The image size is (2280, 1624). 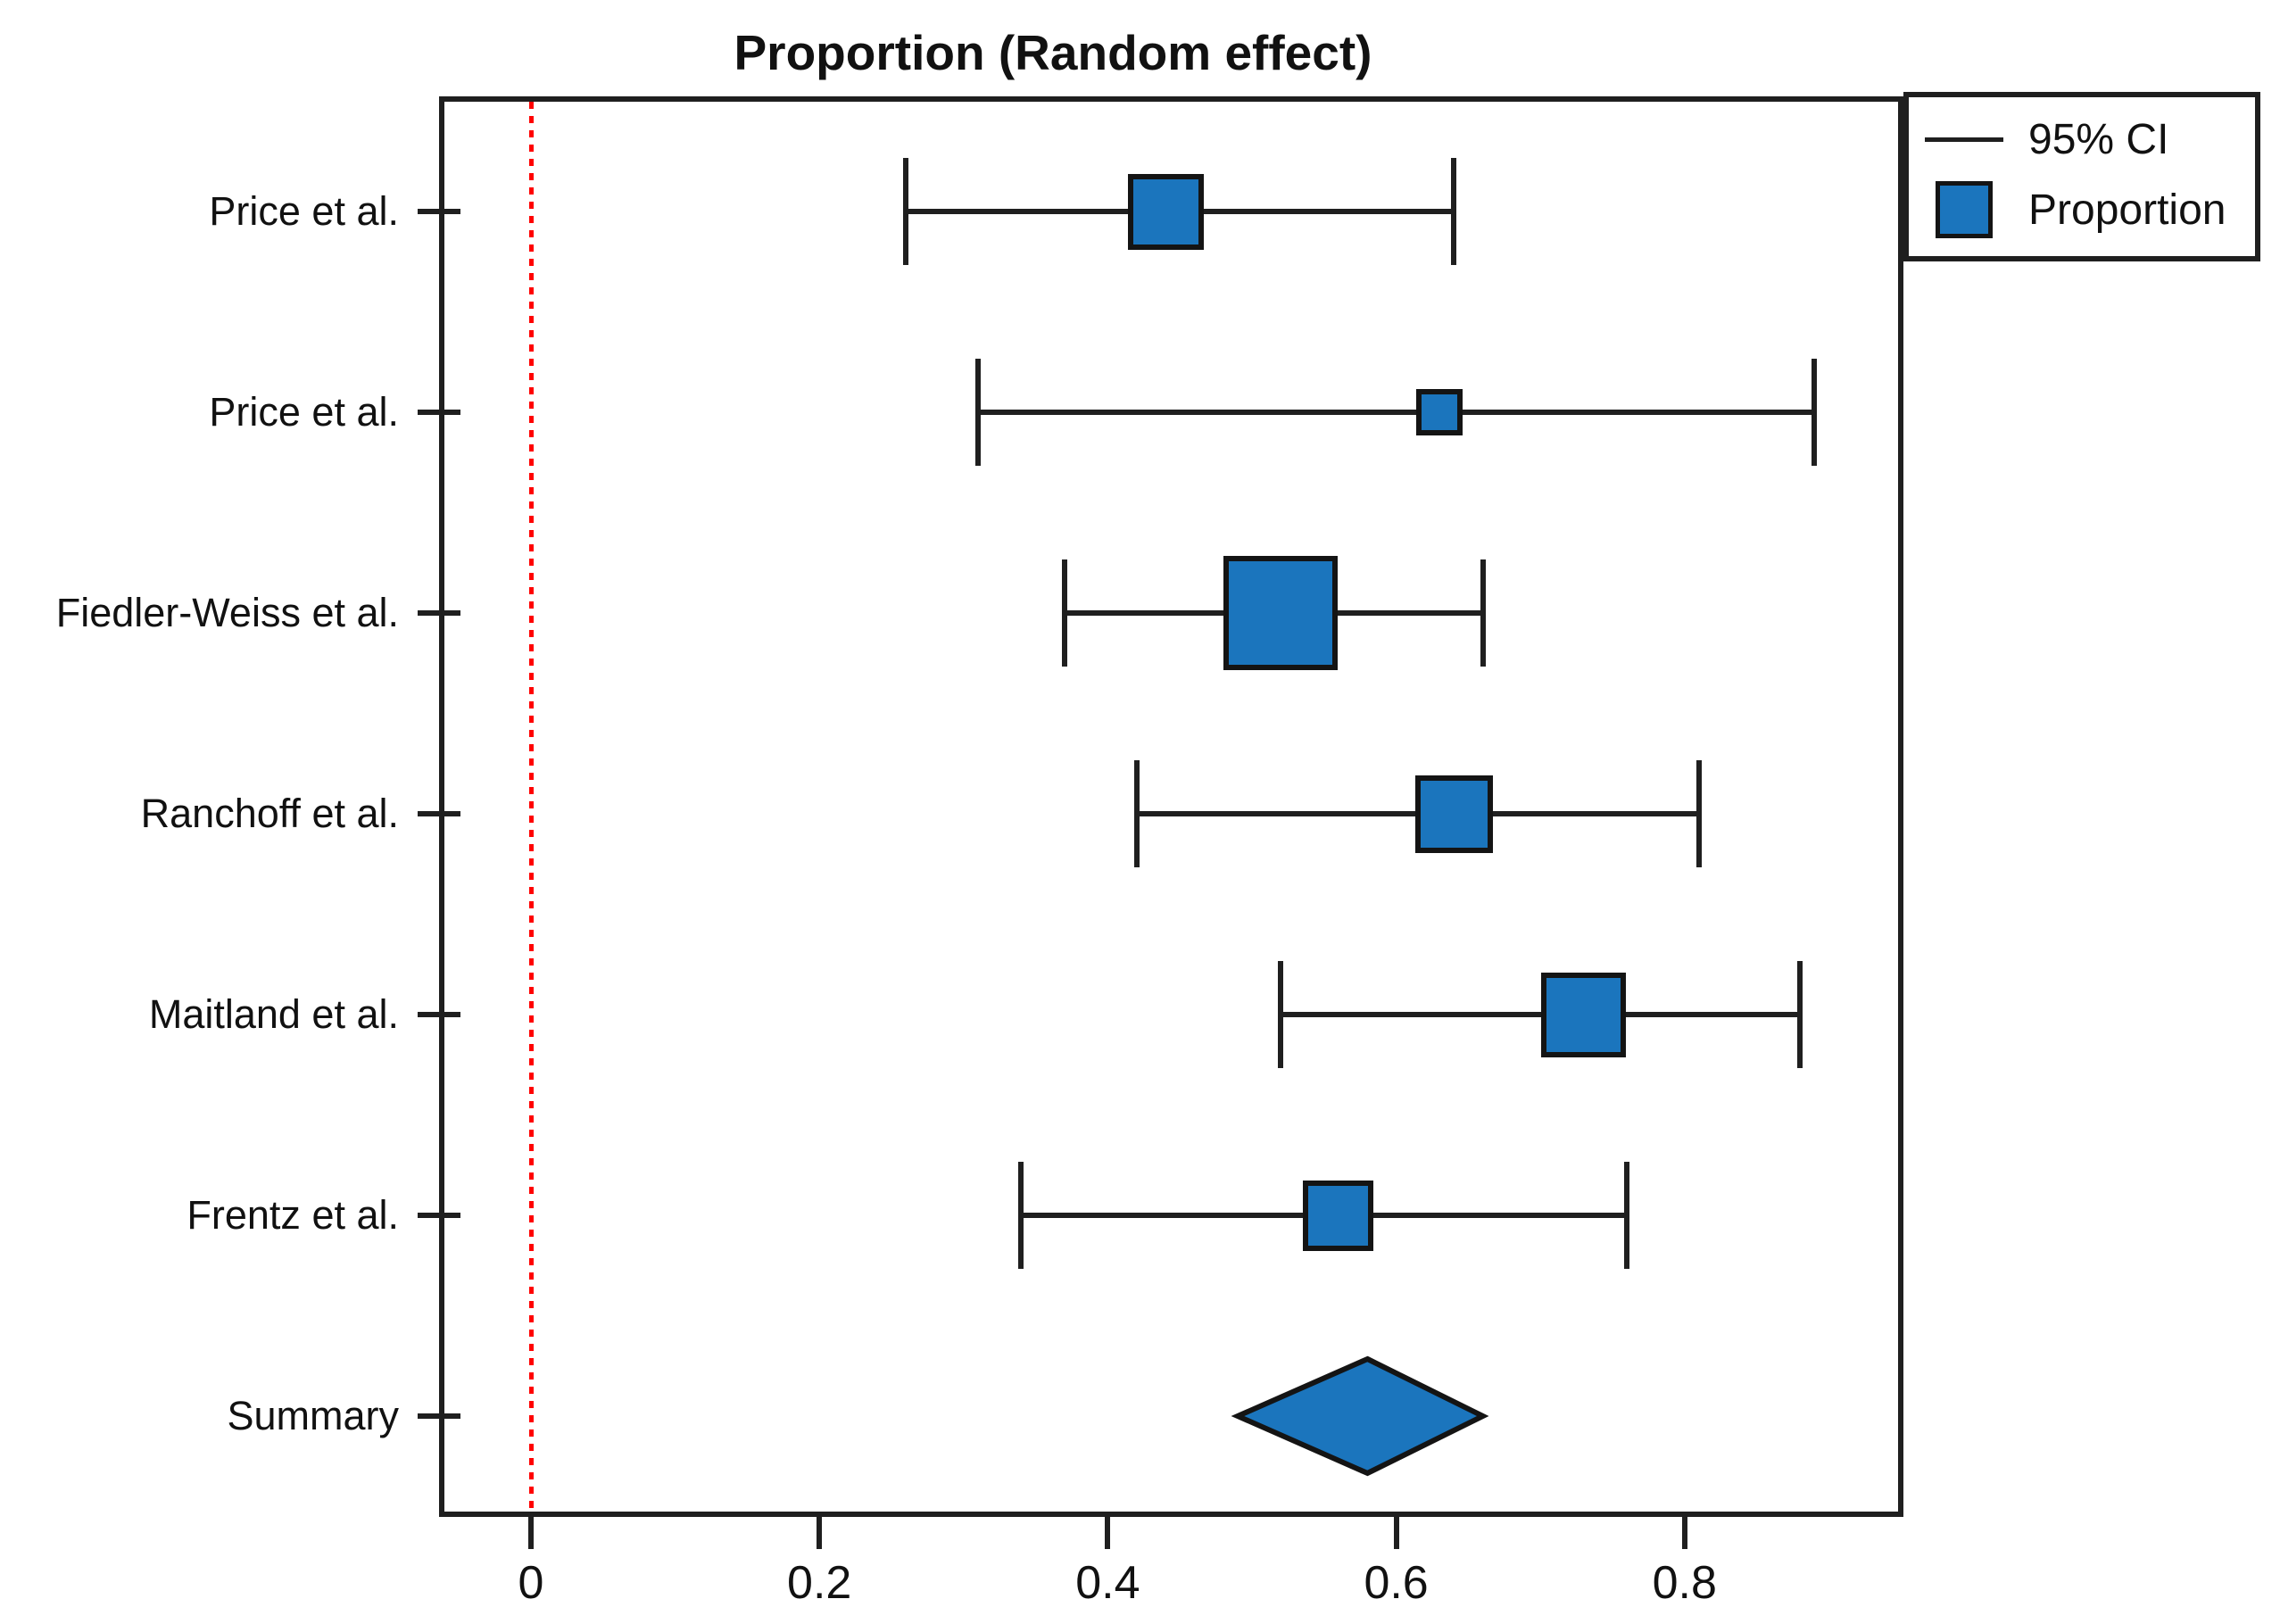 I want to click on study-label: Frentz et al., so click(x=293, y=1215).